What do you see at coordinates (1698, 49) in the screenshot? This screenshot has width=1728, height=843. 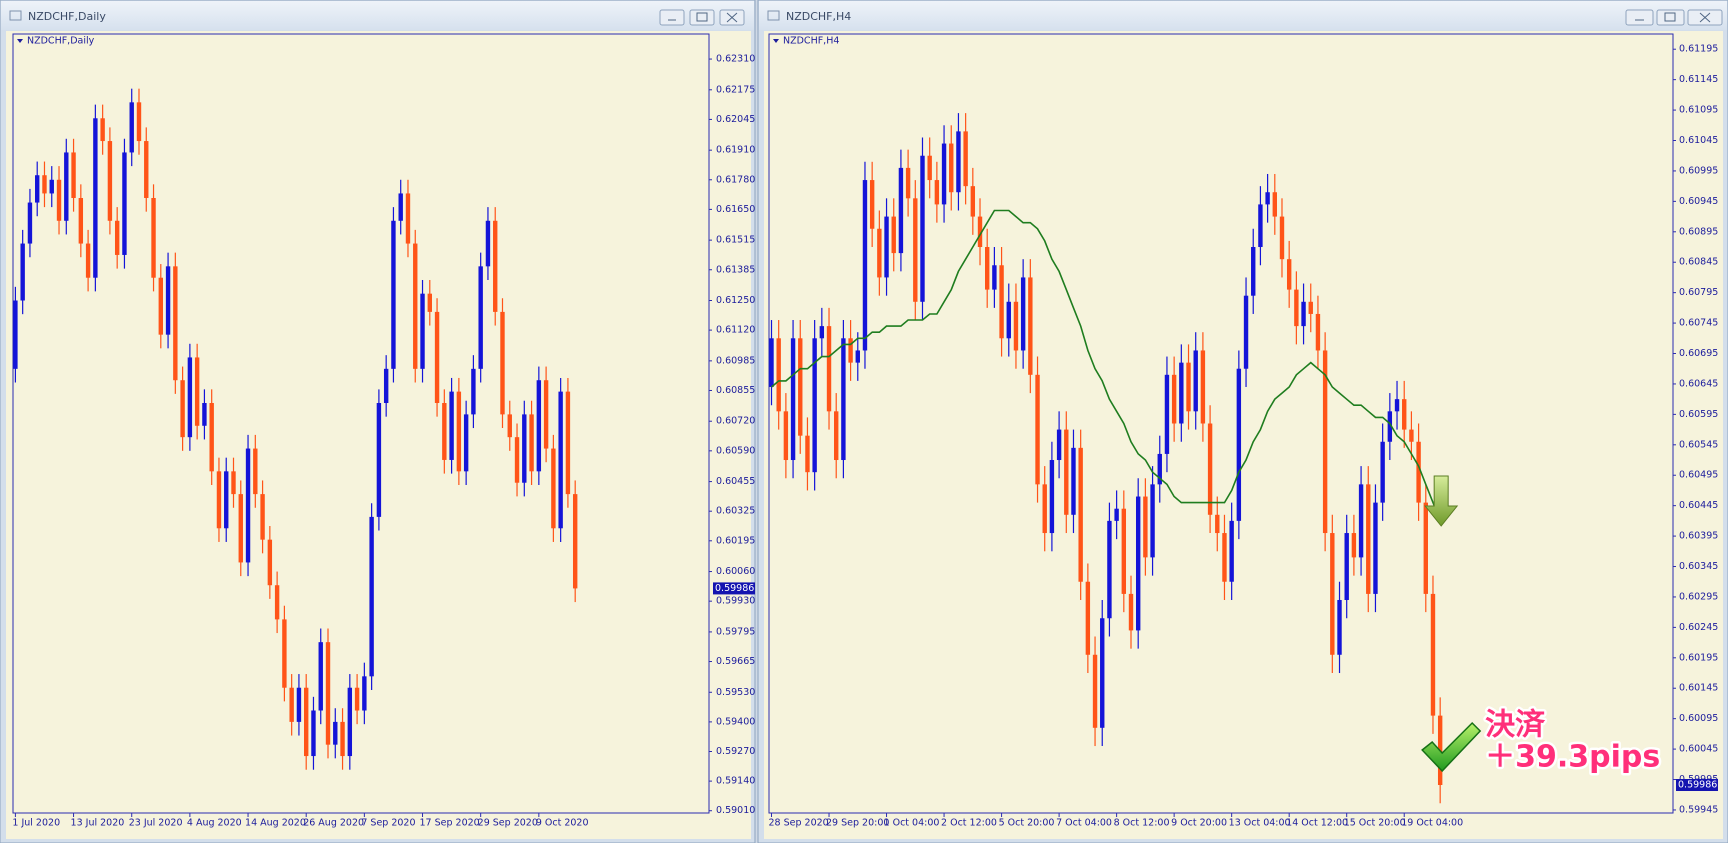 I see `y-tick-label: 0.61195` at bounding box center [1698, 49].